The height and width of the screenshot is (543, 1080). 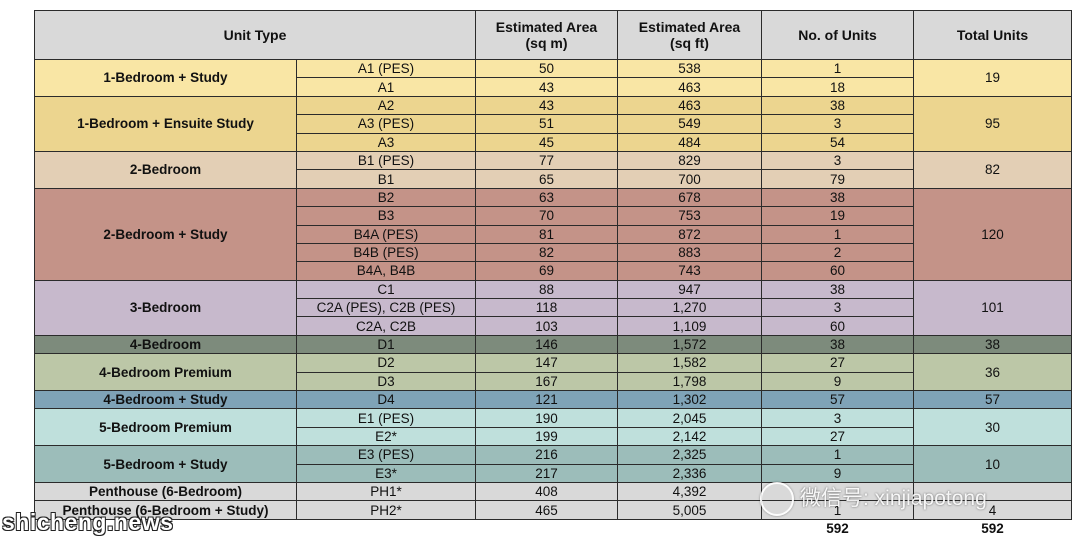 I want to click on unit-code-cell: D3, so click(x=386, y=381).